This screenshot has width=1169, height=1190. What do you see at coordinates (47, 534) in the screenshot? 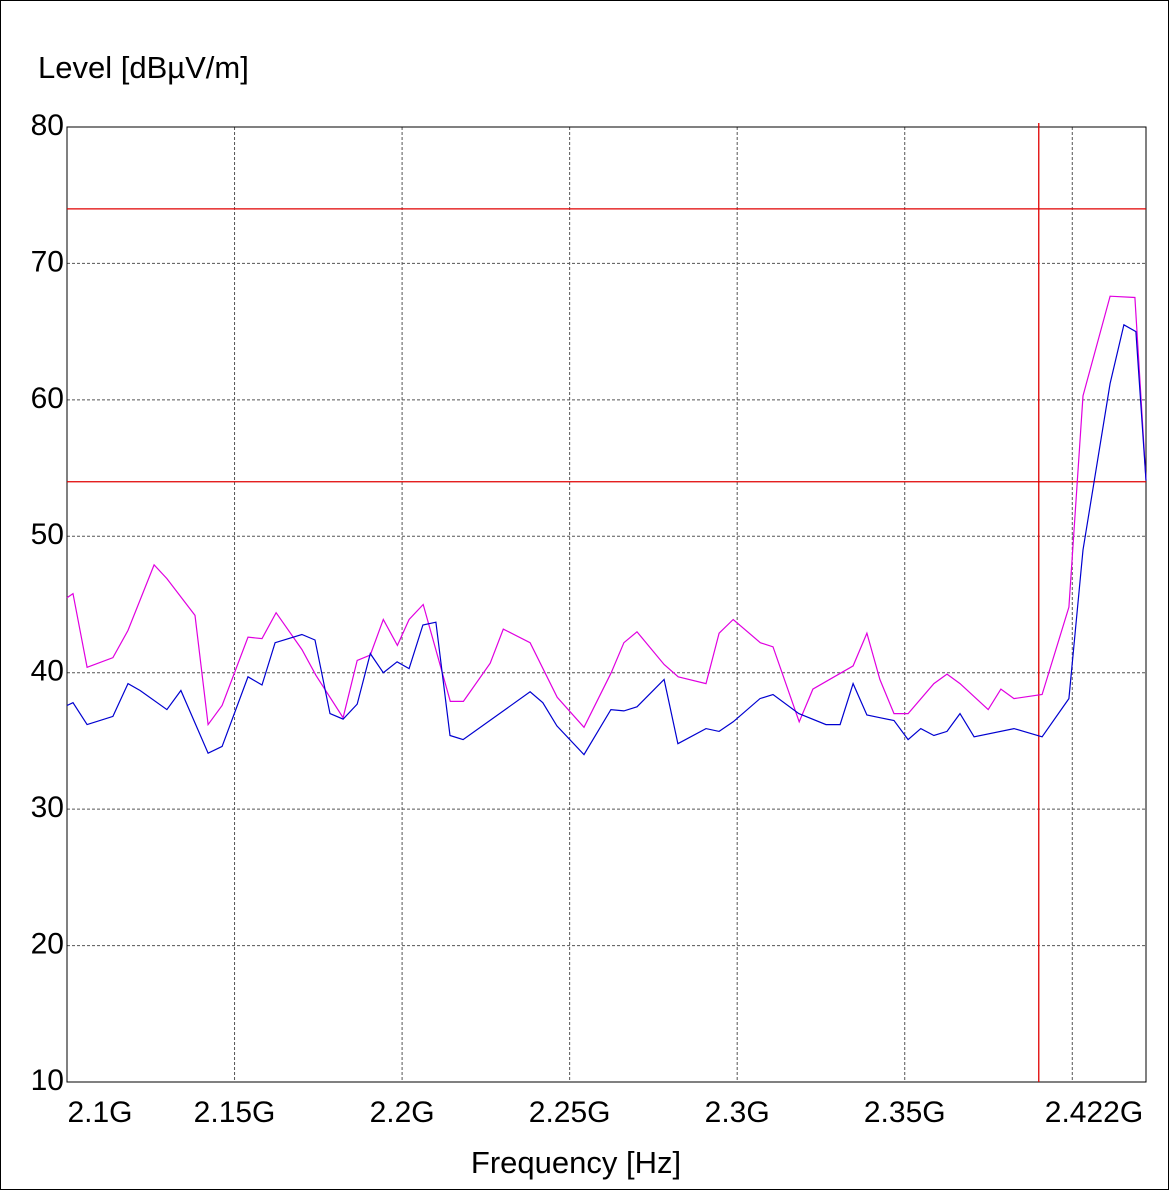
I see `y-tick-label: 50` at bounding box center [47, 534].